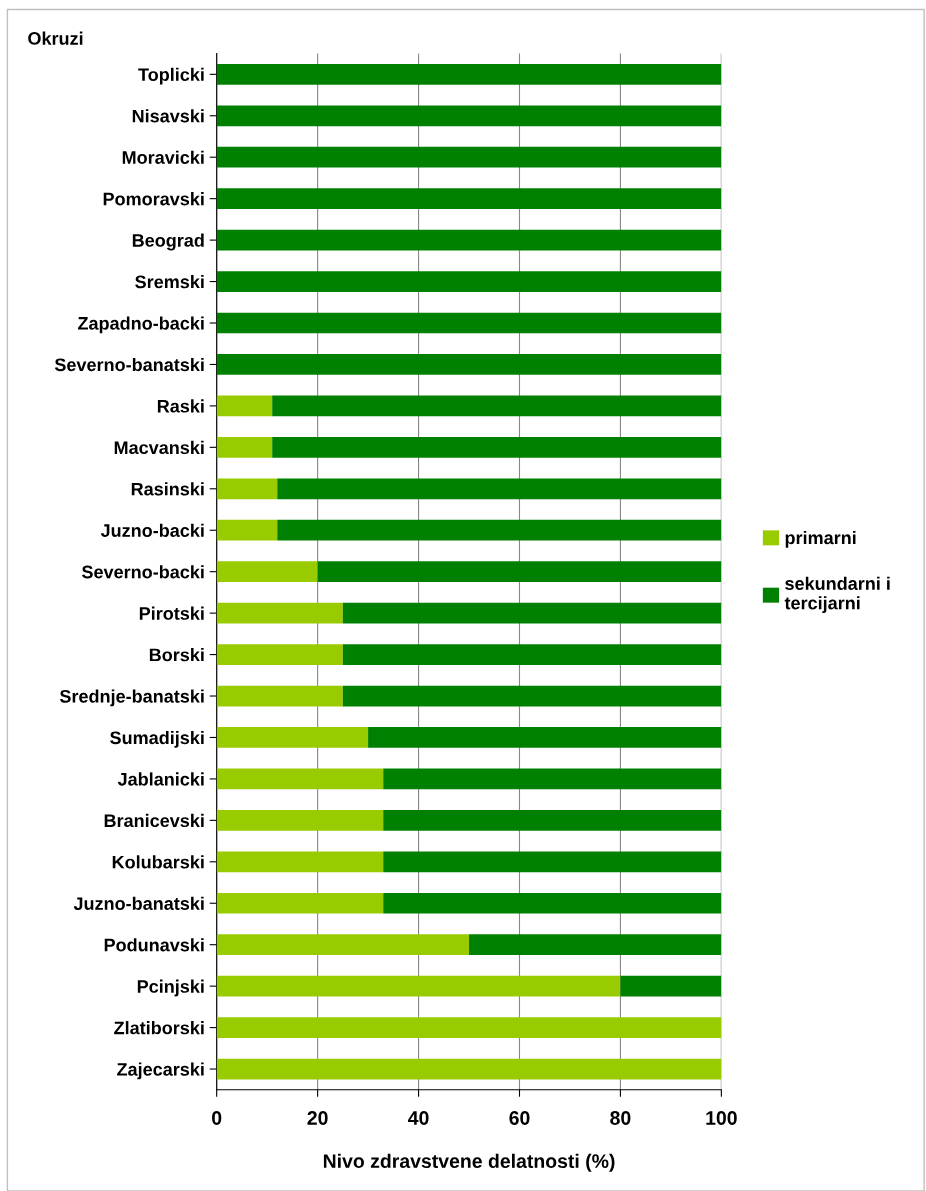 The width and height of the screenshot is (926, 1191). What do you see at coordinates (168, 242) in the screenshot?
I see `y-tick-label: Beograd` at bounding box center [168, 242].